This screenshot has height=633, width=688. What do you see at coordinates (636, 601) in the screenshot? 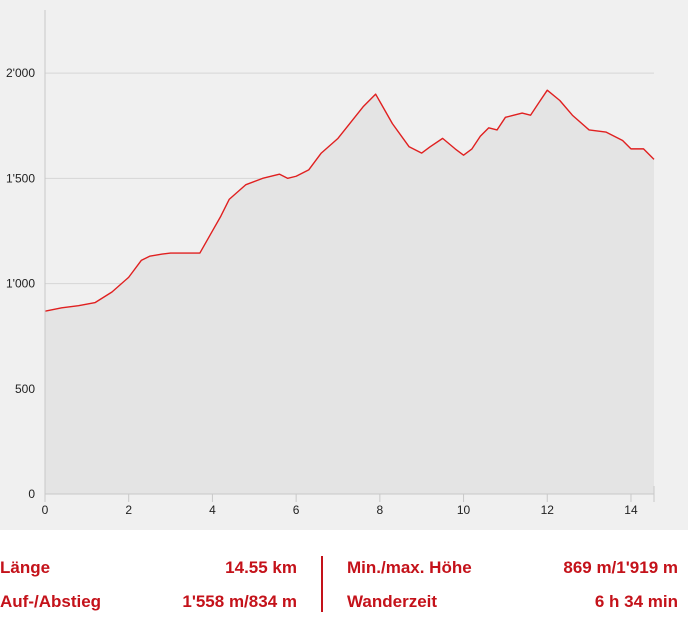
I see `time-value: 6 h 34 min` at bounding box center [636, 601].